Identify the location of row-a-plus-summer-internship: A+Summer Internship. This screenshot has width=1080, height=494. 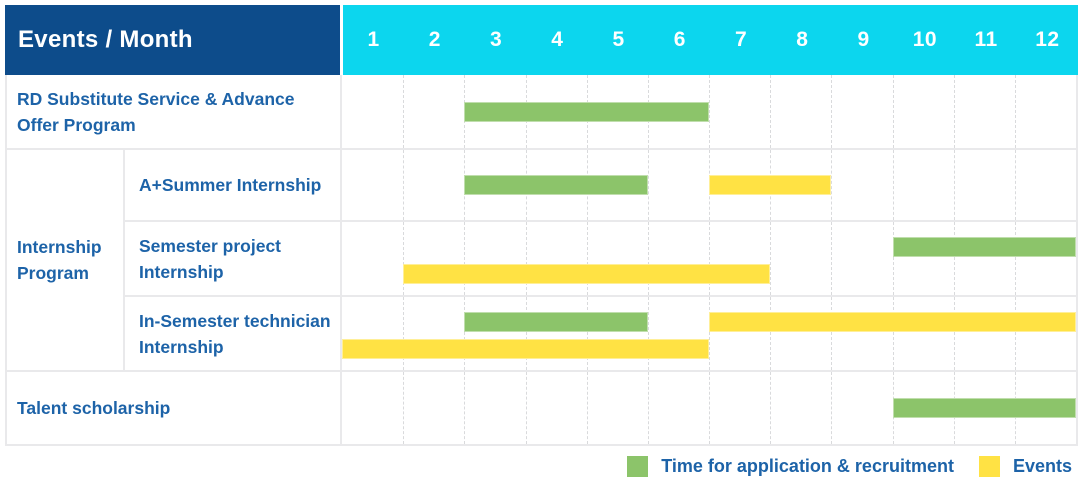
(600, 185).